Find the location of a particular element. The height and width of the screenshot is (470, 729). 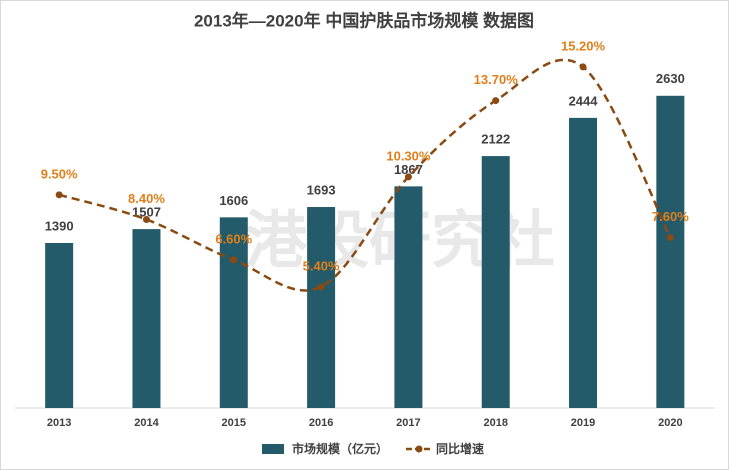

x-tick-label: 2015 is located at coordinates (234, 423).